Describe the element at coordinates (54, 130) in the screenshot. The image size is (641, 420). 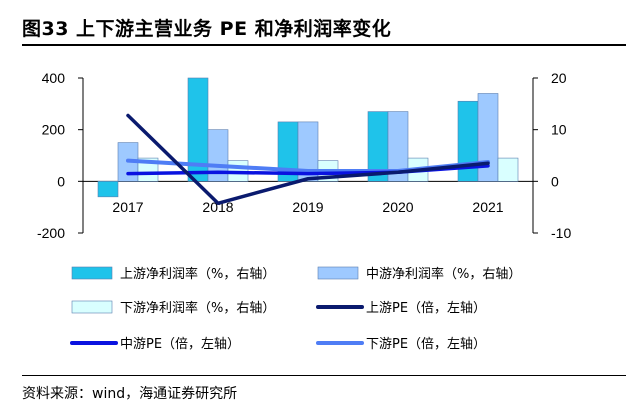
I see `left-tick-label: 200` at that location.